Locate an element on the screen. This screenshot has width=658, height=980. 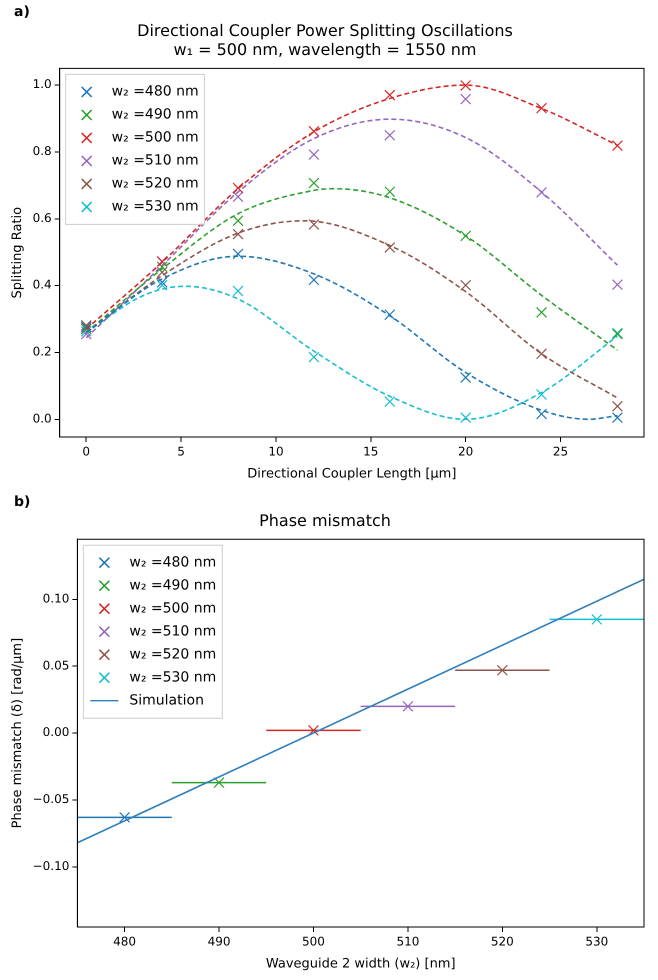
y-tick-label: 0.10 is located at coordinates (56, 599).